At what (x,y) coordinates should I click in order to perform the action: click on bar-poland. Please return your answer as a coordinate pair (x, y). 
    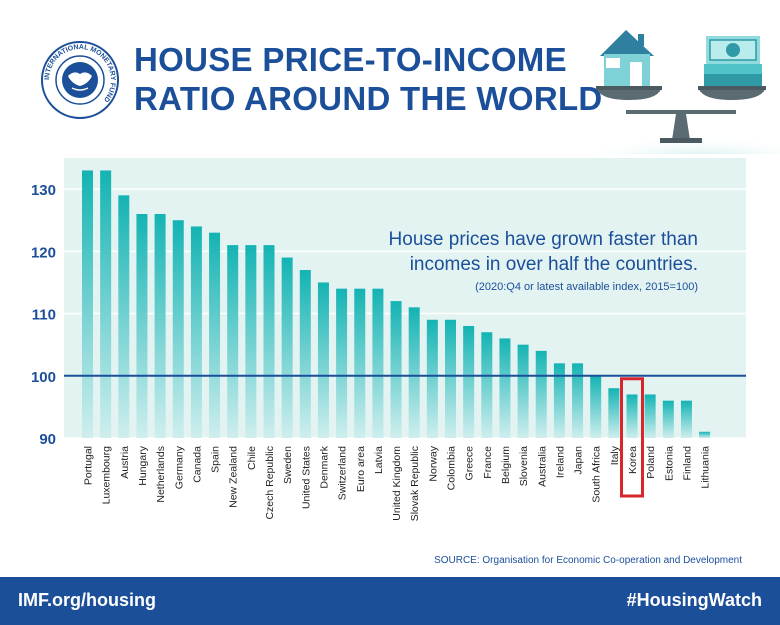
    Looking at the image, I should click on (650, 416).